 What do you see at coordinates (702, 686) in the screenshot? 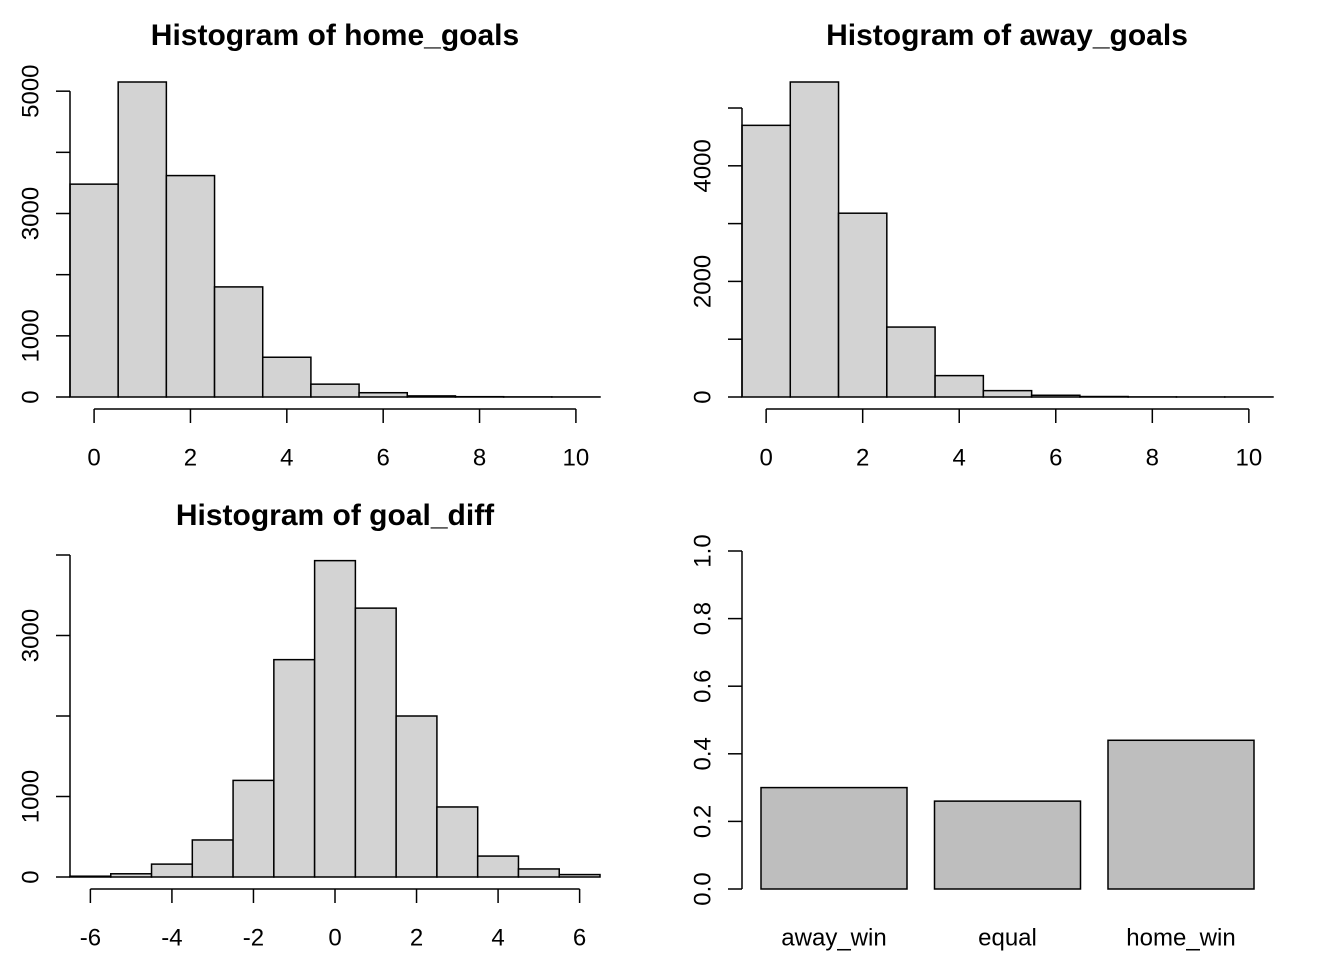
I see `y-tick-label: 0.6` at bounding box center [702, 686].